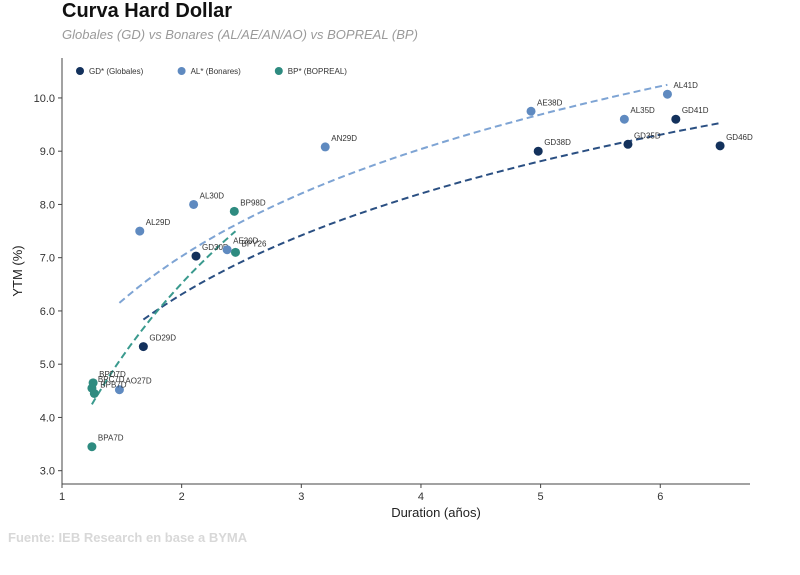 The height and width of the screenshot is (575, 800). I want to click on x-axis-label: Duration (años), so click(436, 512).